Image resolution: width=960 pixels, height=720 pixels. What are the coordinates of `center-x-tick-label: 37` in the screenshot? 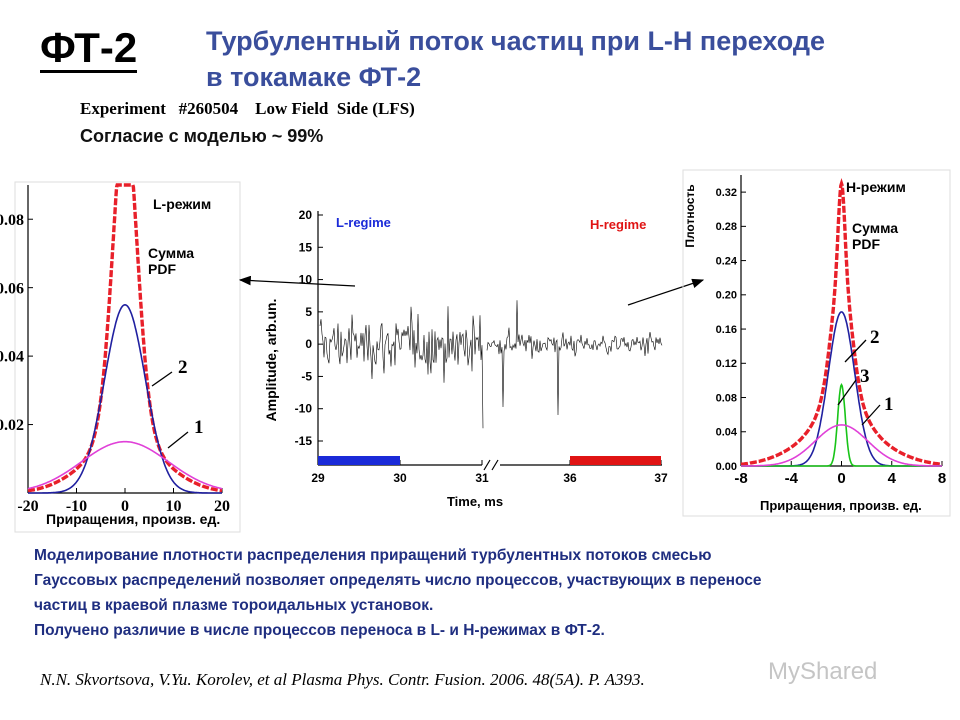 It's located at (661, 478).